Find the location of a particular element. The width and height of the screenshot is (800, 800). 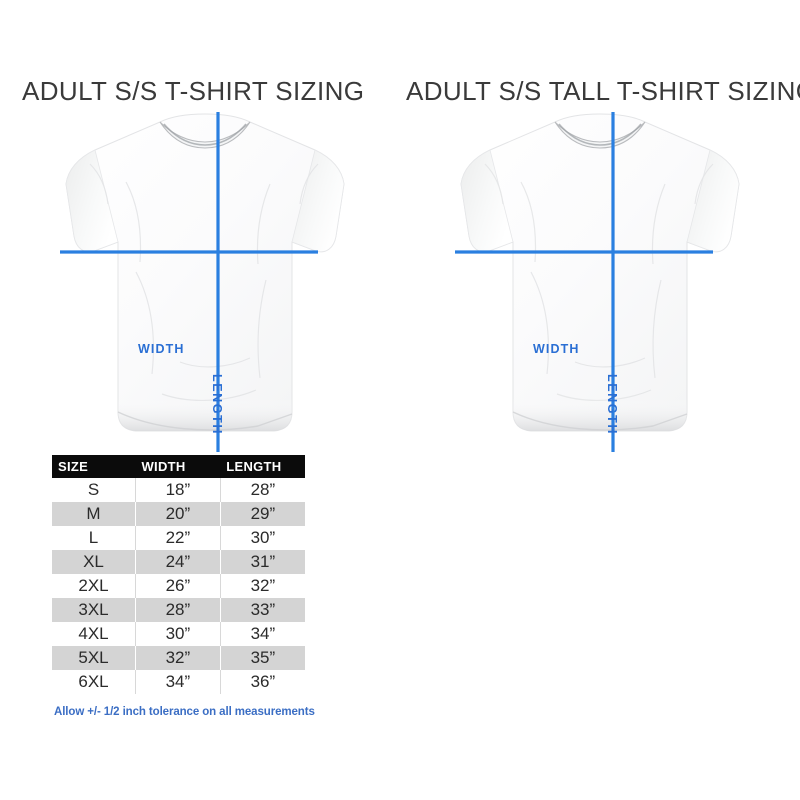

column-header-size: SIZE is located at coordinates (94, 466).